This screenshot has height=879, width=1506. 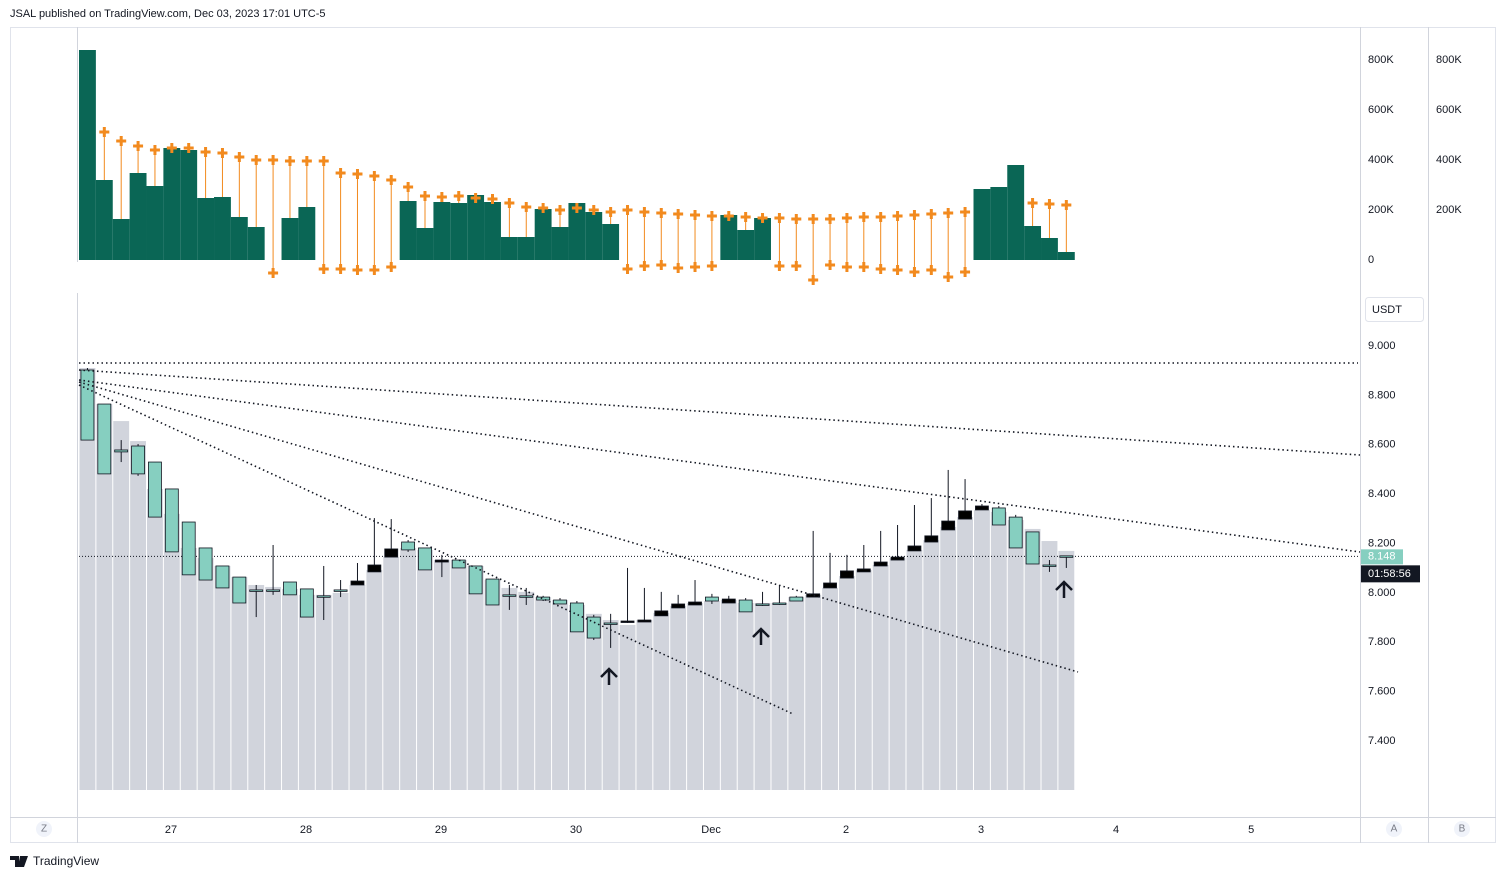 What do you see at coordinates (1382, 557) in the screenshot?
I see `last-price-label: 8.148` at bounding box center [1382, 557].